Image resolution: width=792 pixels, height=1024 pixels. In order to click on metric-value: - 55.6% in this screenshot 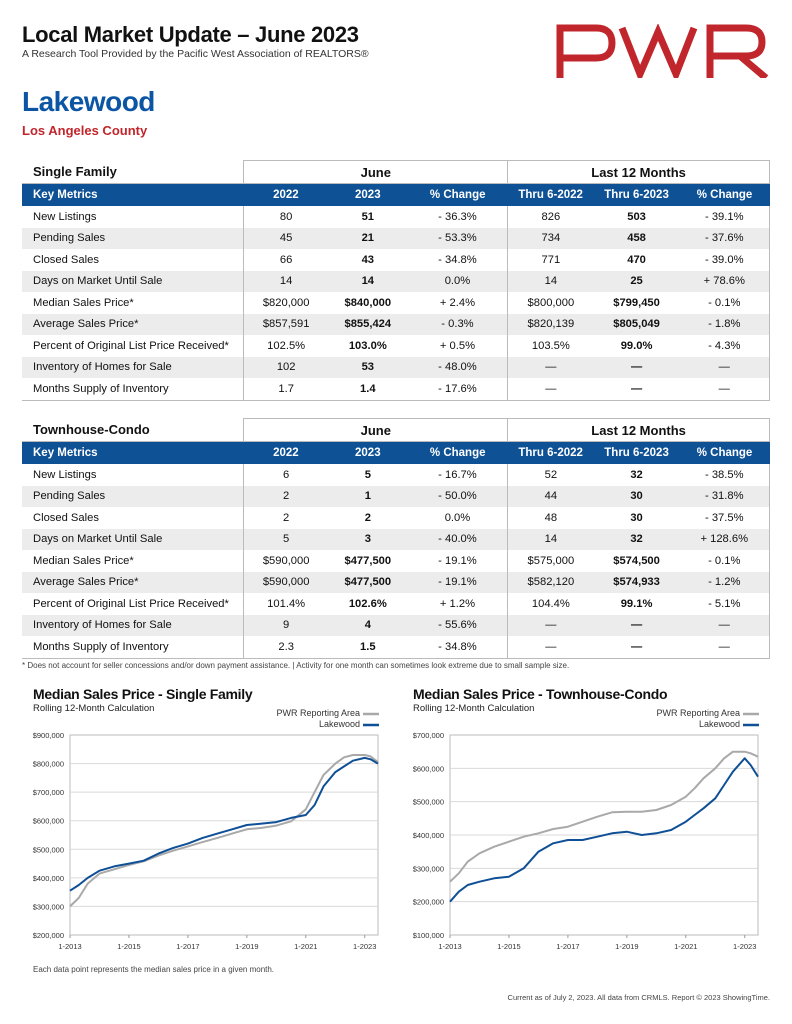, I will do `click(457, 625)`.